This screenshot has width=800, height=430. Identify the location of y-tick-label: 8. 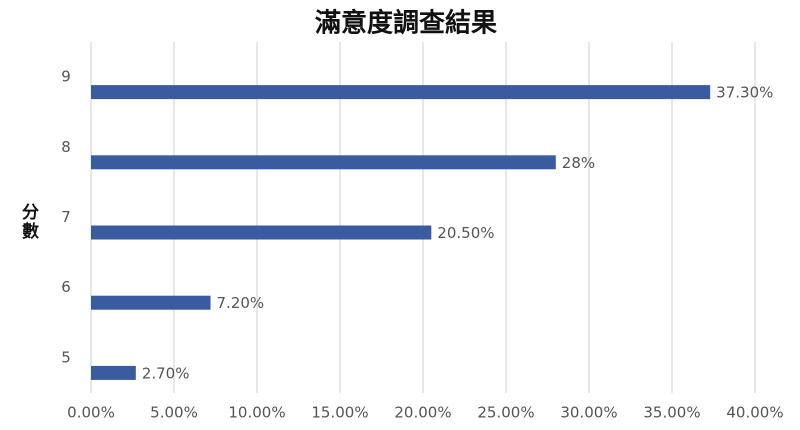
(66, 147).